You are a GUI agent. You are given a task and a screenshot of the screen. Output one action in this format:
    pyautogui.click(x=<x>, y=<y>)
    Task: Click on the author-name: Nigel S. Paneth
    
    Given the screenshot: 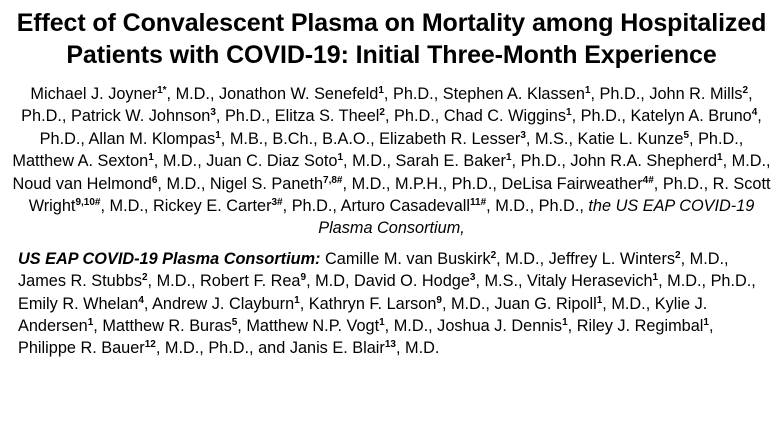 What is the action you would take?
    pyautogui.click(x=266, y=183)
    